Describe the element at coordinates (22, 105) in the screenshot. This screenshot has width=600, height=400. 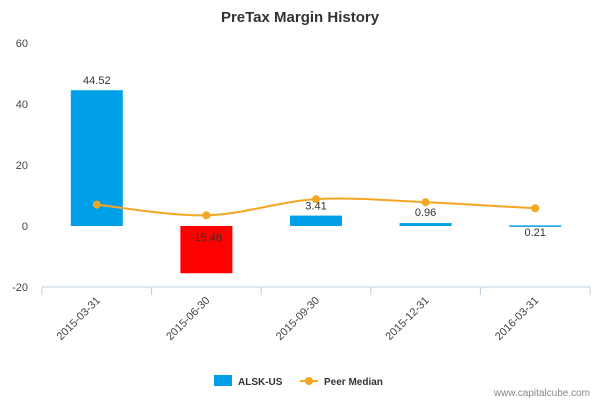
I see `y-tick-label: 40` at that location.